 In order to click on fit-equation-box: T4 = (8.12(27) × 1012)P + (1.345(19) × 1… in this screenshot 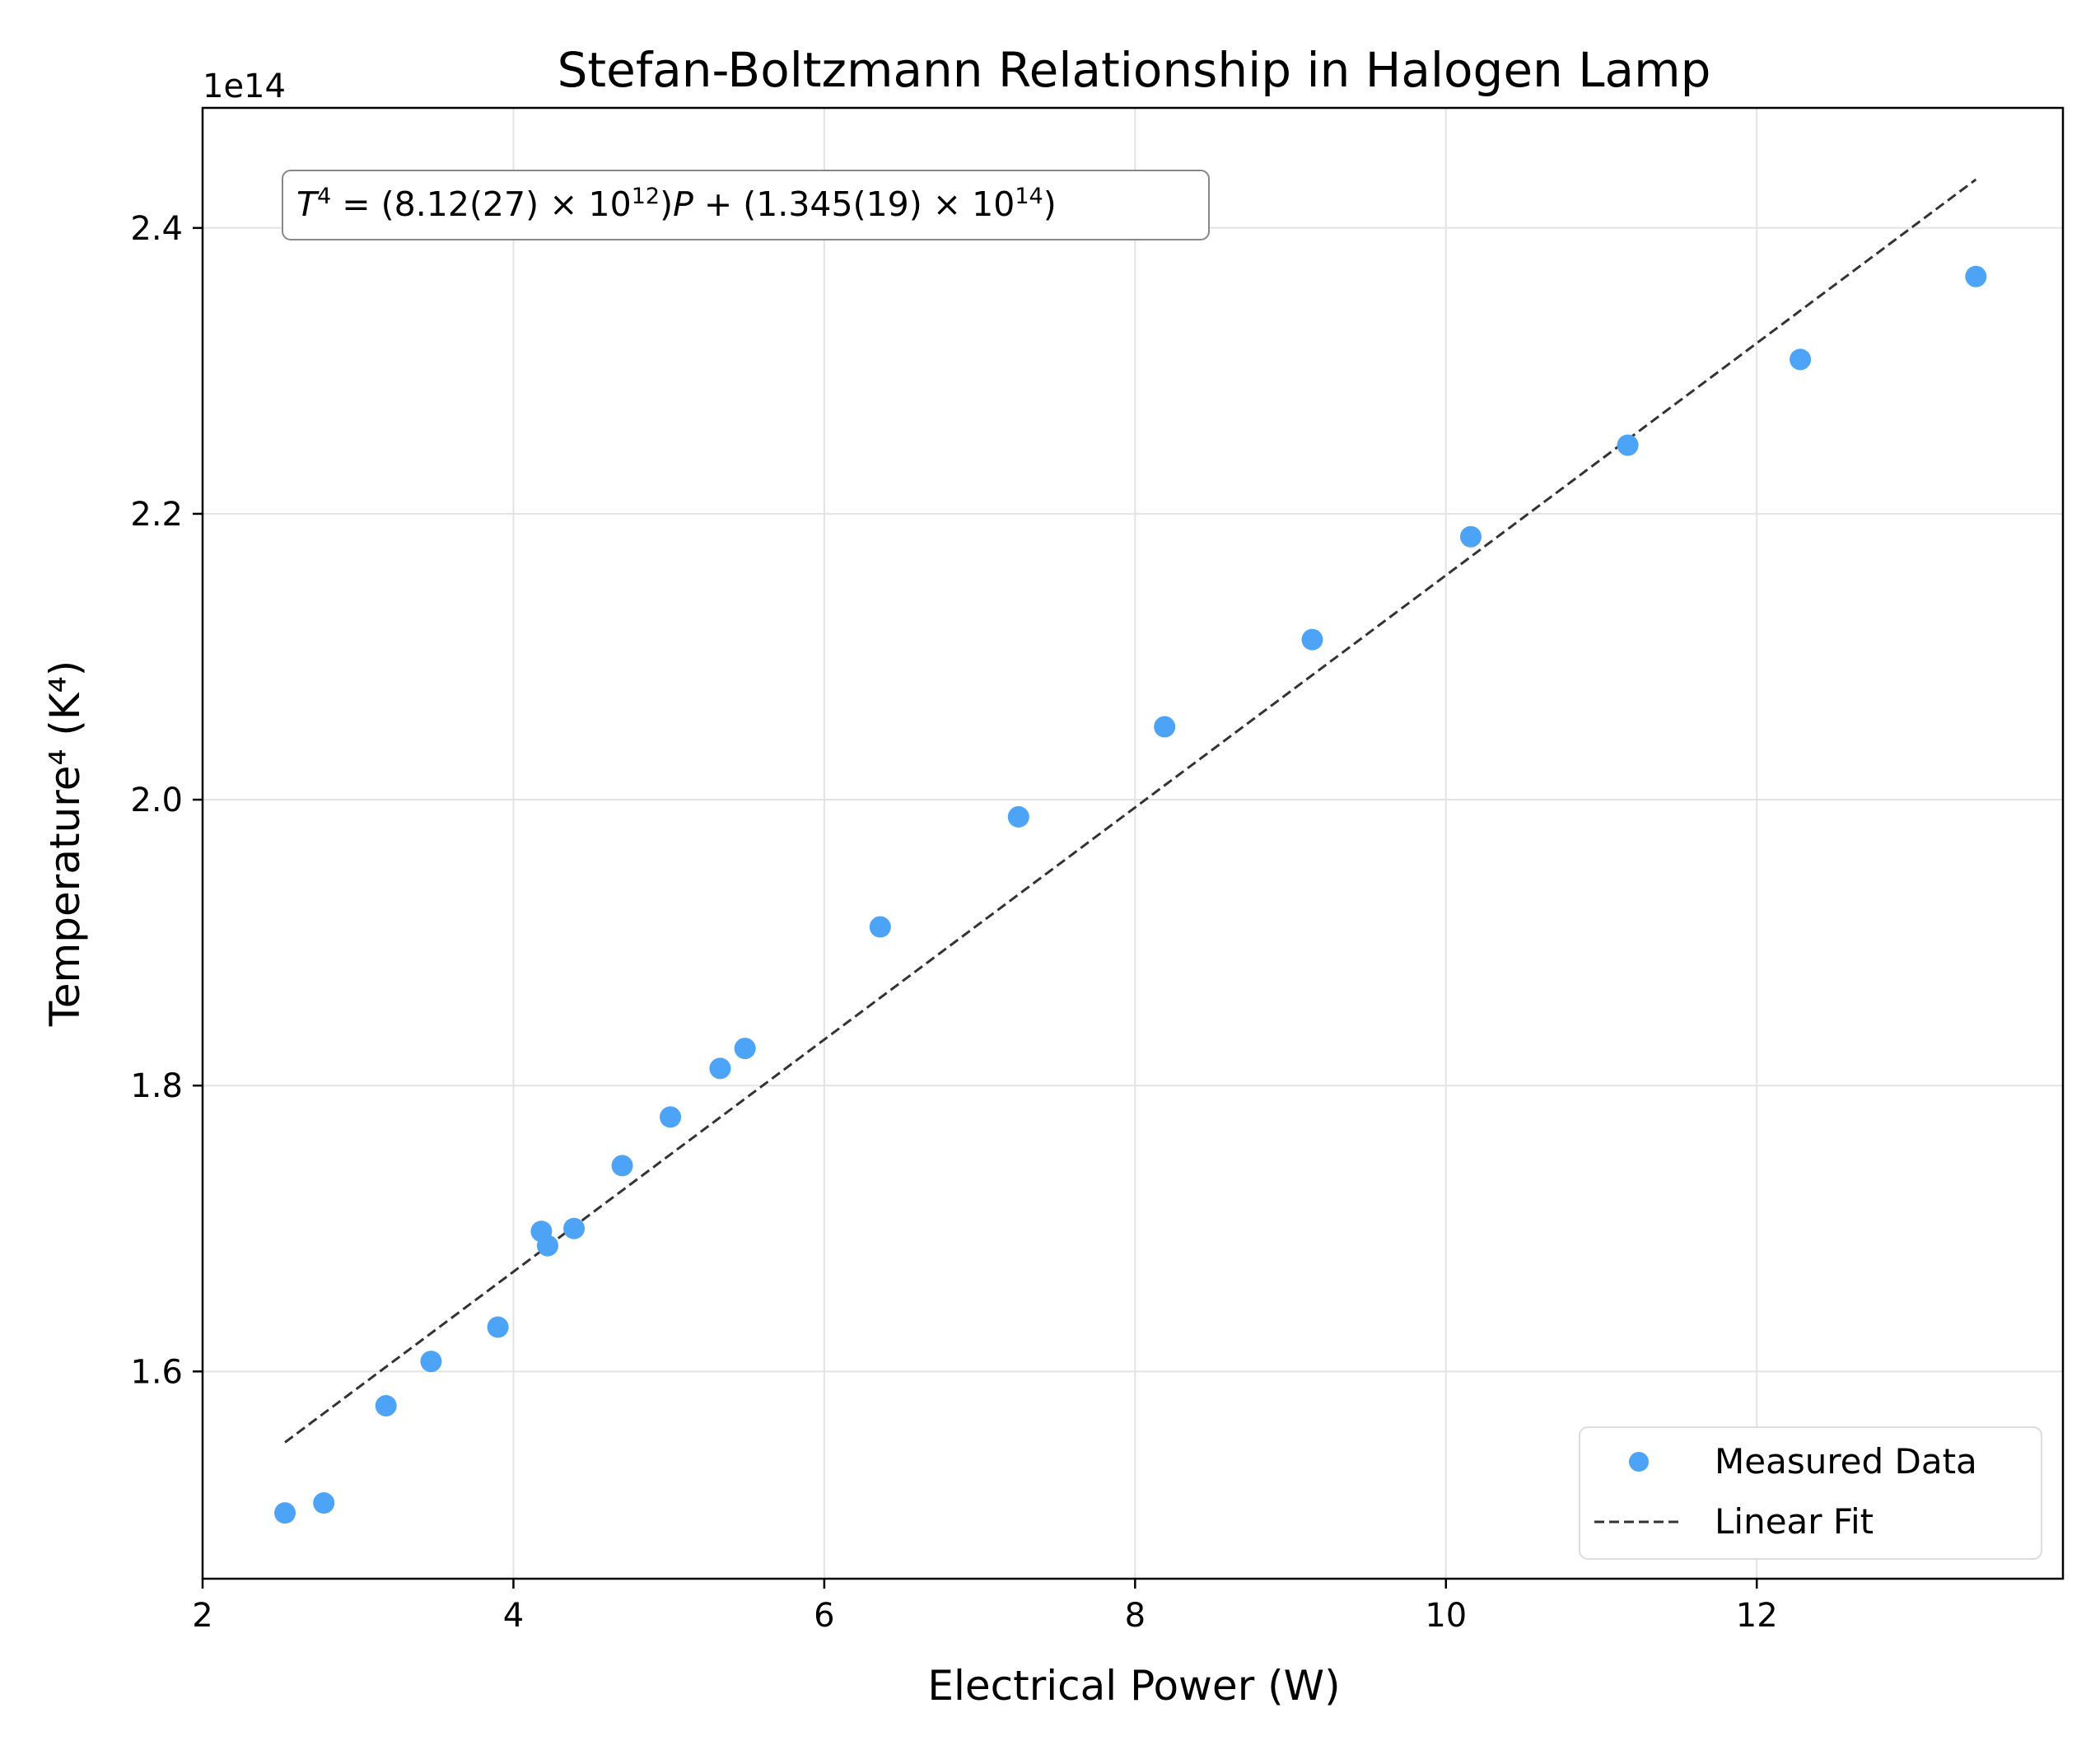, I will do `click(746, 205)`.